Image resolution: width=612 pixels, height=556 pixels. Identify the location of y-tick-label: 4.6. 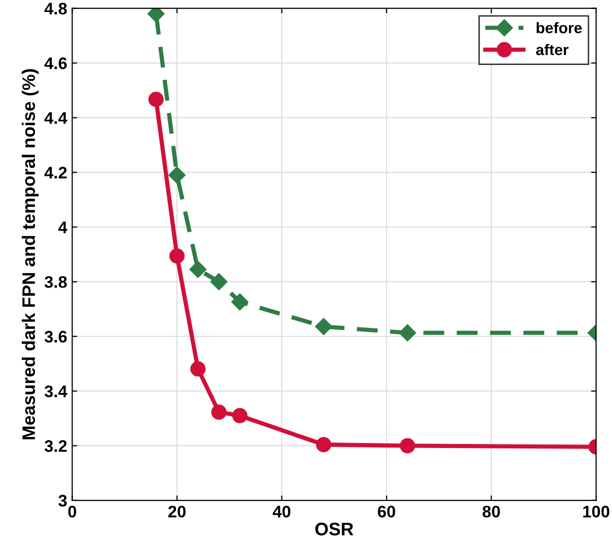
(55, 63).